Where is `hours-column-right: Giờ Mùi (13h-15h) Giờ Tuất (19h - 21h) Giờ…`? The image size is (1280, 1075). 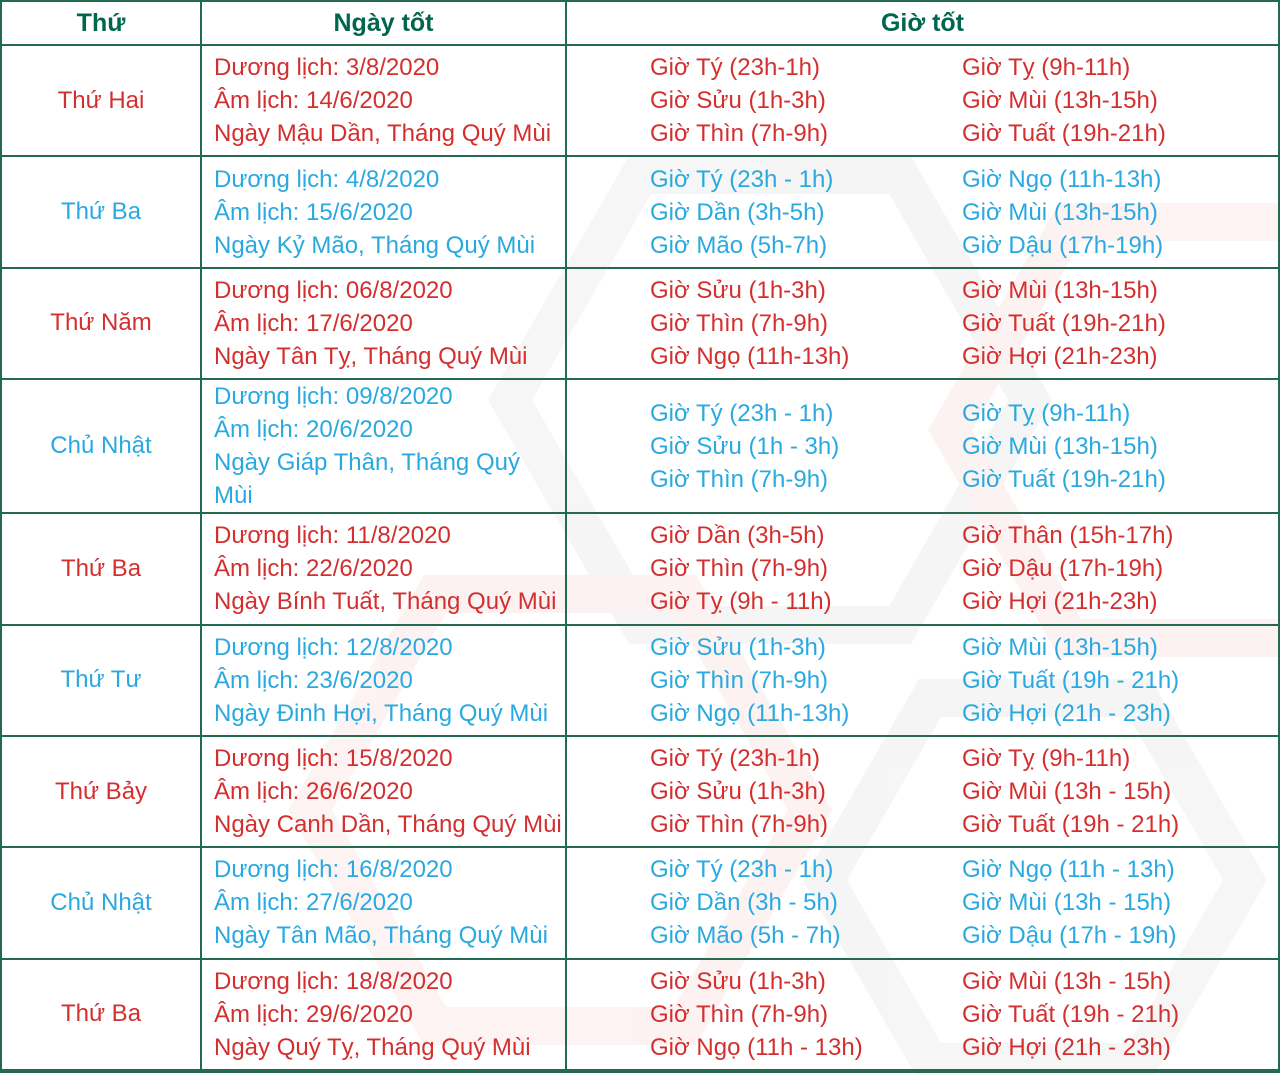 hours-column-right: Giờ Mùi (13h-15h) Giờ Tuất (19h - 21h) Giờ… is located at coordinates (1120, 680).